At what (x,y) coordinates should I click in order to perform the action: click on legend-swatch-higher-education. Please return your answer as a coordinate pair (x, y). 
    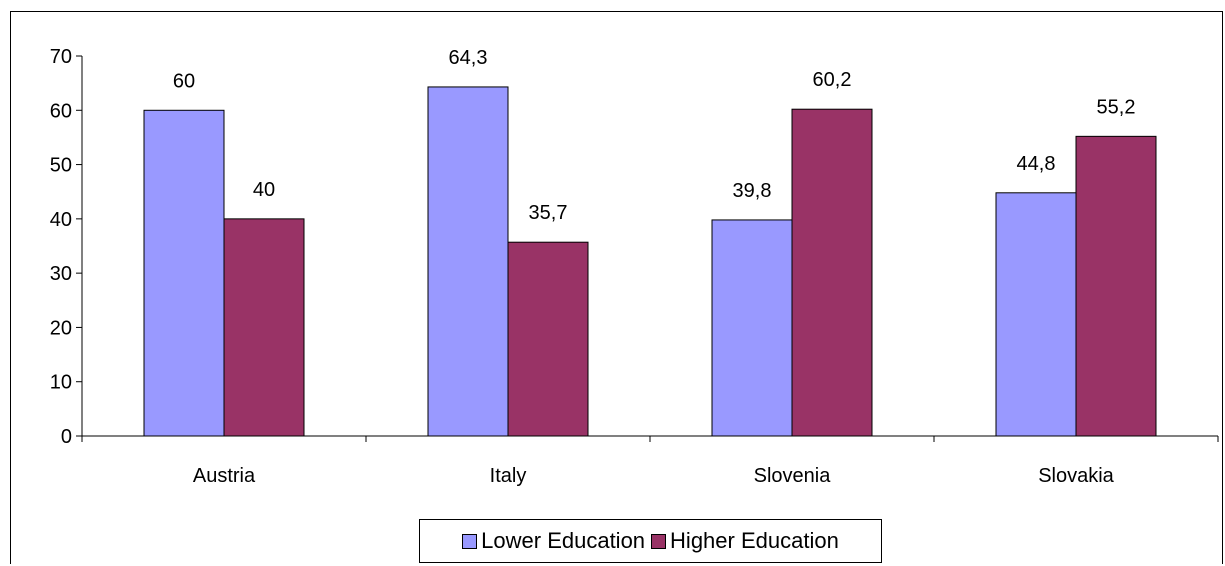
    Looking at the image, I should click on (659, 541).